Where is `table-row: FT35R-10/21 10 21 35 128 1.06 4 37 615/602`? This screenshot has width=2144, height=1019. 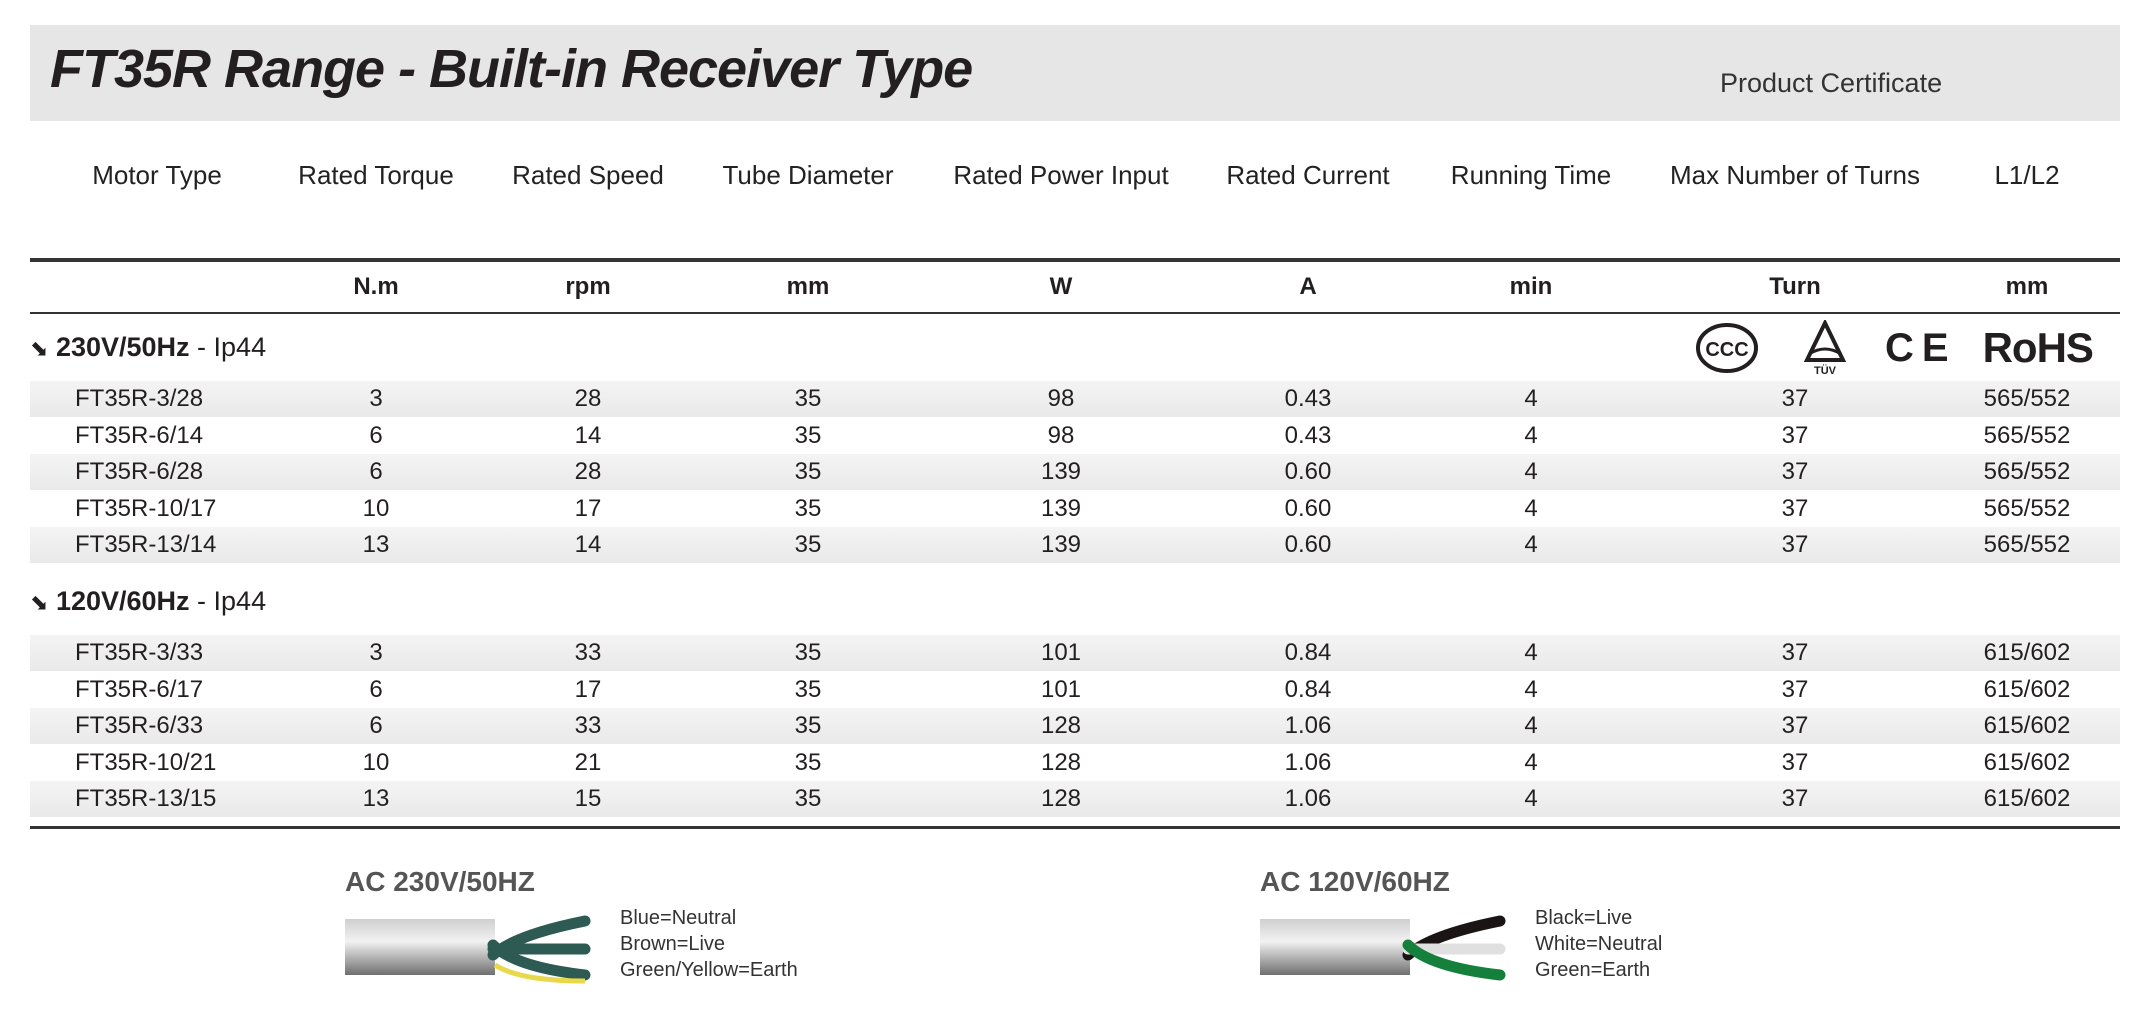 table-row: FT35R-10/21 10 21 35 128 1.06 4 37 615/602 is located at coordinates (1075, 763).